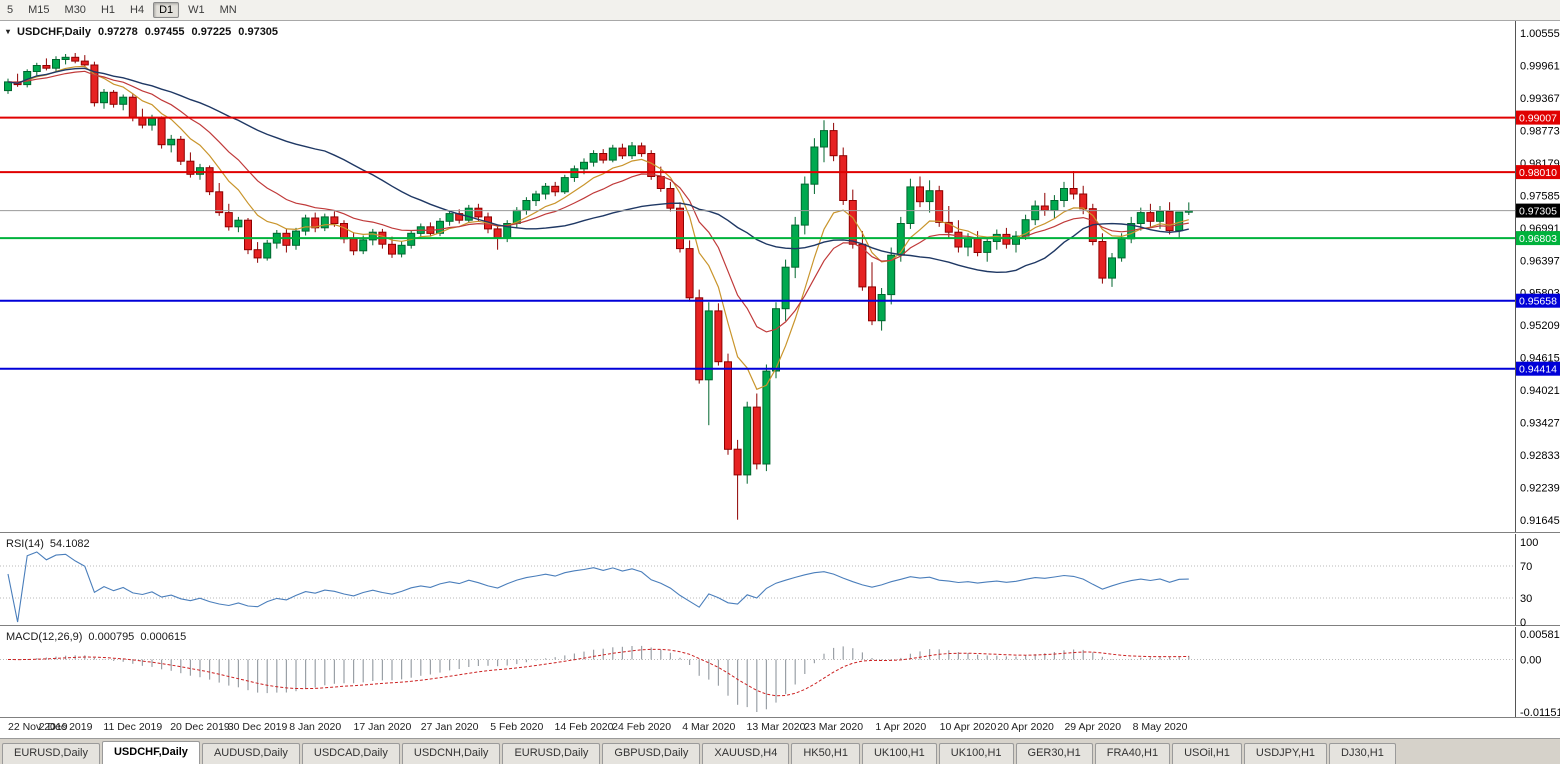  I want to click on chart-tab-dj30-h1: DJ30,H1, so click(1362, 753).